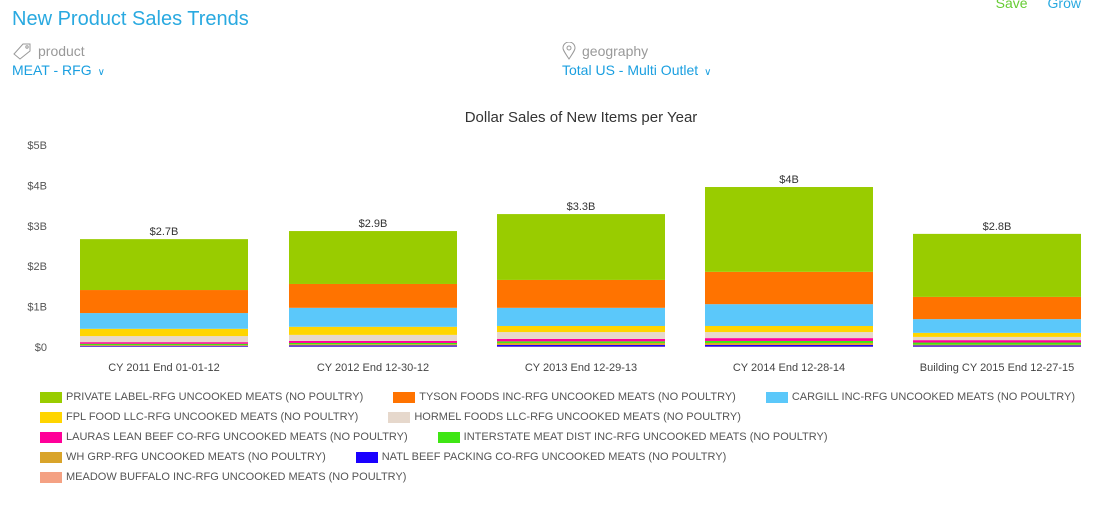 The width and height of the screenshot is (1111, 505). Describe the element at coordinates (636, 60) in the screenshot. I see `geography-filter: geography Total US - Multi Outlet ∨` at that location.